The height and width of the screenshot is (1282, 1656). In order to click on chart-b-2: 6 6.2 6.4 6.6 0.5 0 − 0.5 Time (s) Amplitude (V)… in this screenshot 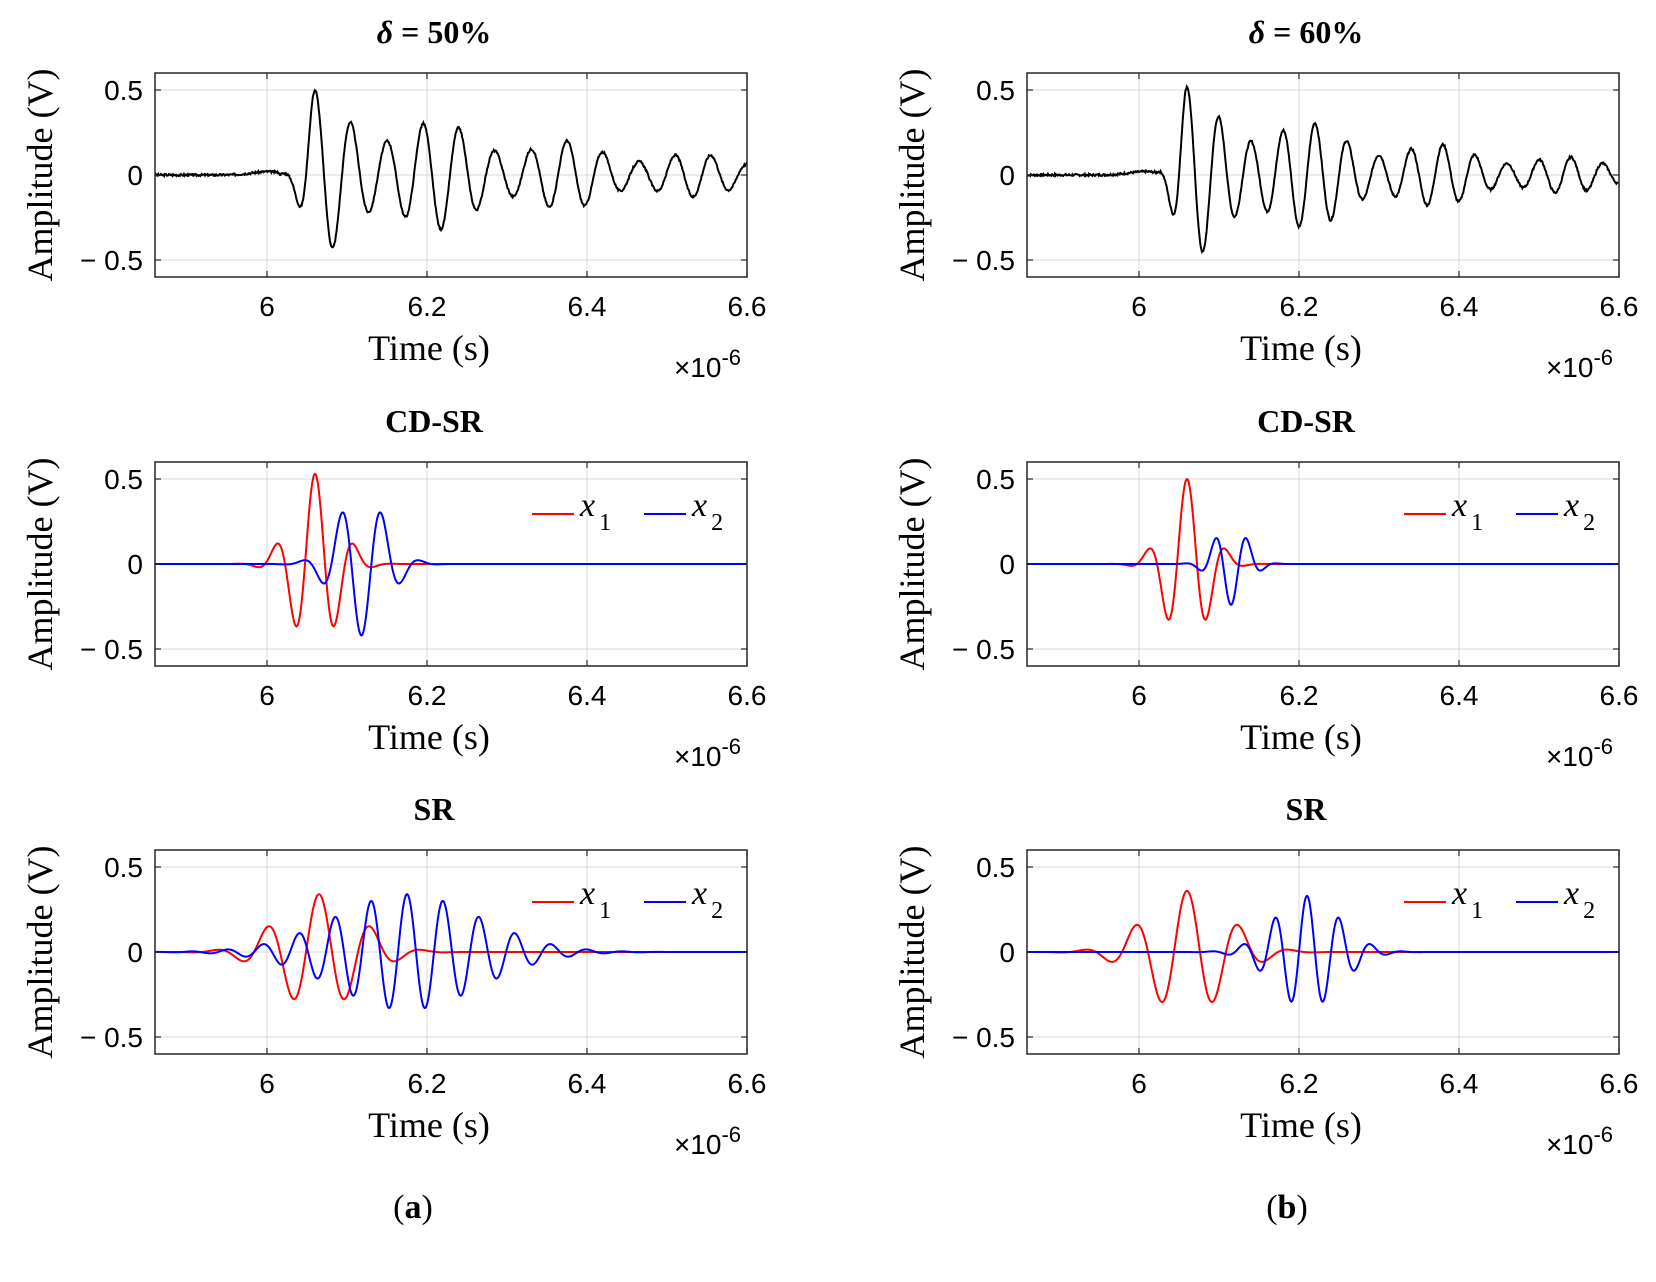, I will do `click(1265, 587)`.